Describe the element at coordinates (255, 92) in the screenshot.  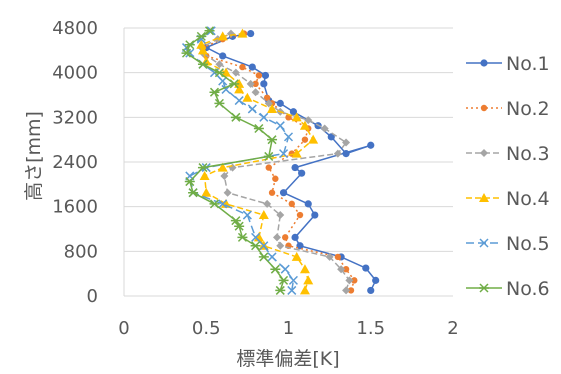
I see `point-No.3-17-shape` at that location.